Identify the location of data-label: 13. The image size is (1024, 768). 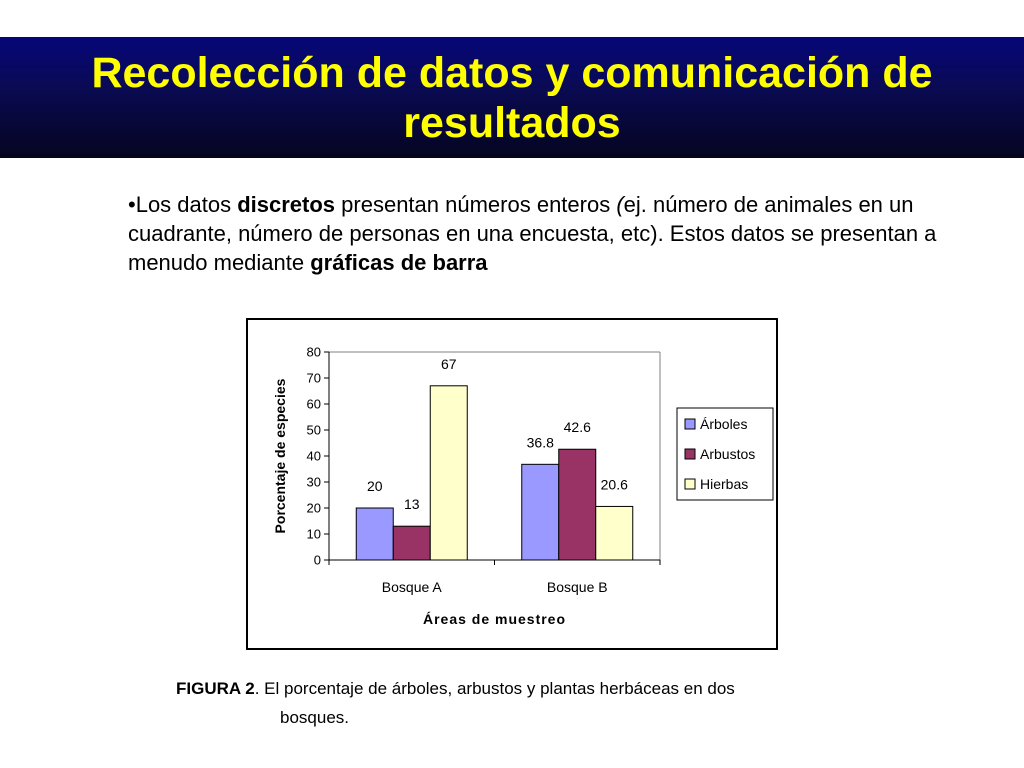
(412, 504).